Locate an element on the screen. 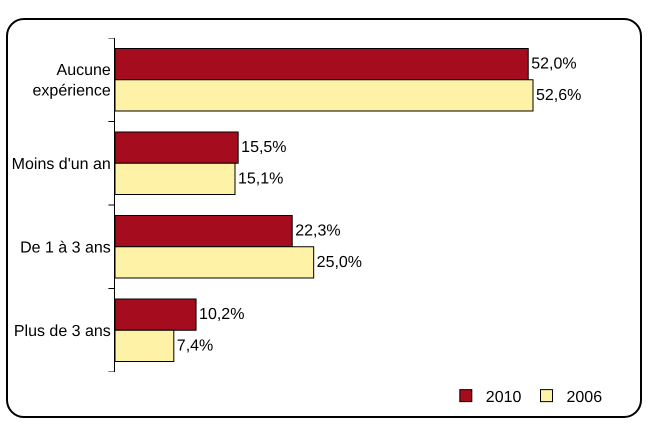 The image size is (650, 425). data-label: 7,4% is located at coordinates (195, 345).